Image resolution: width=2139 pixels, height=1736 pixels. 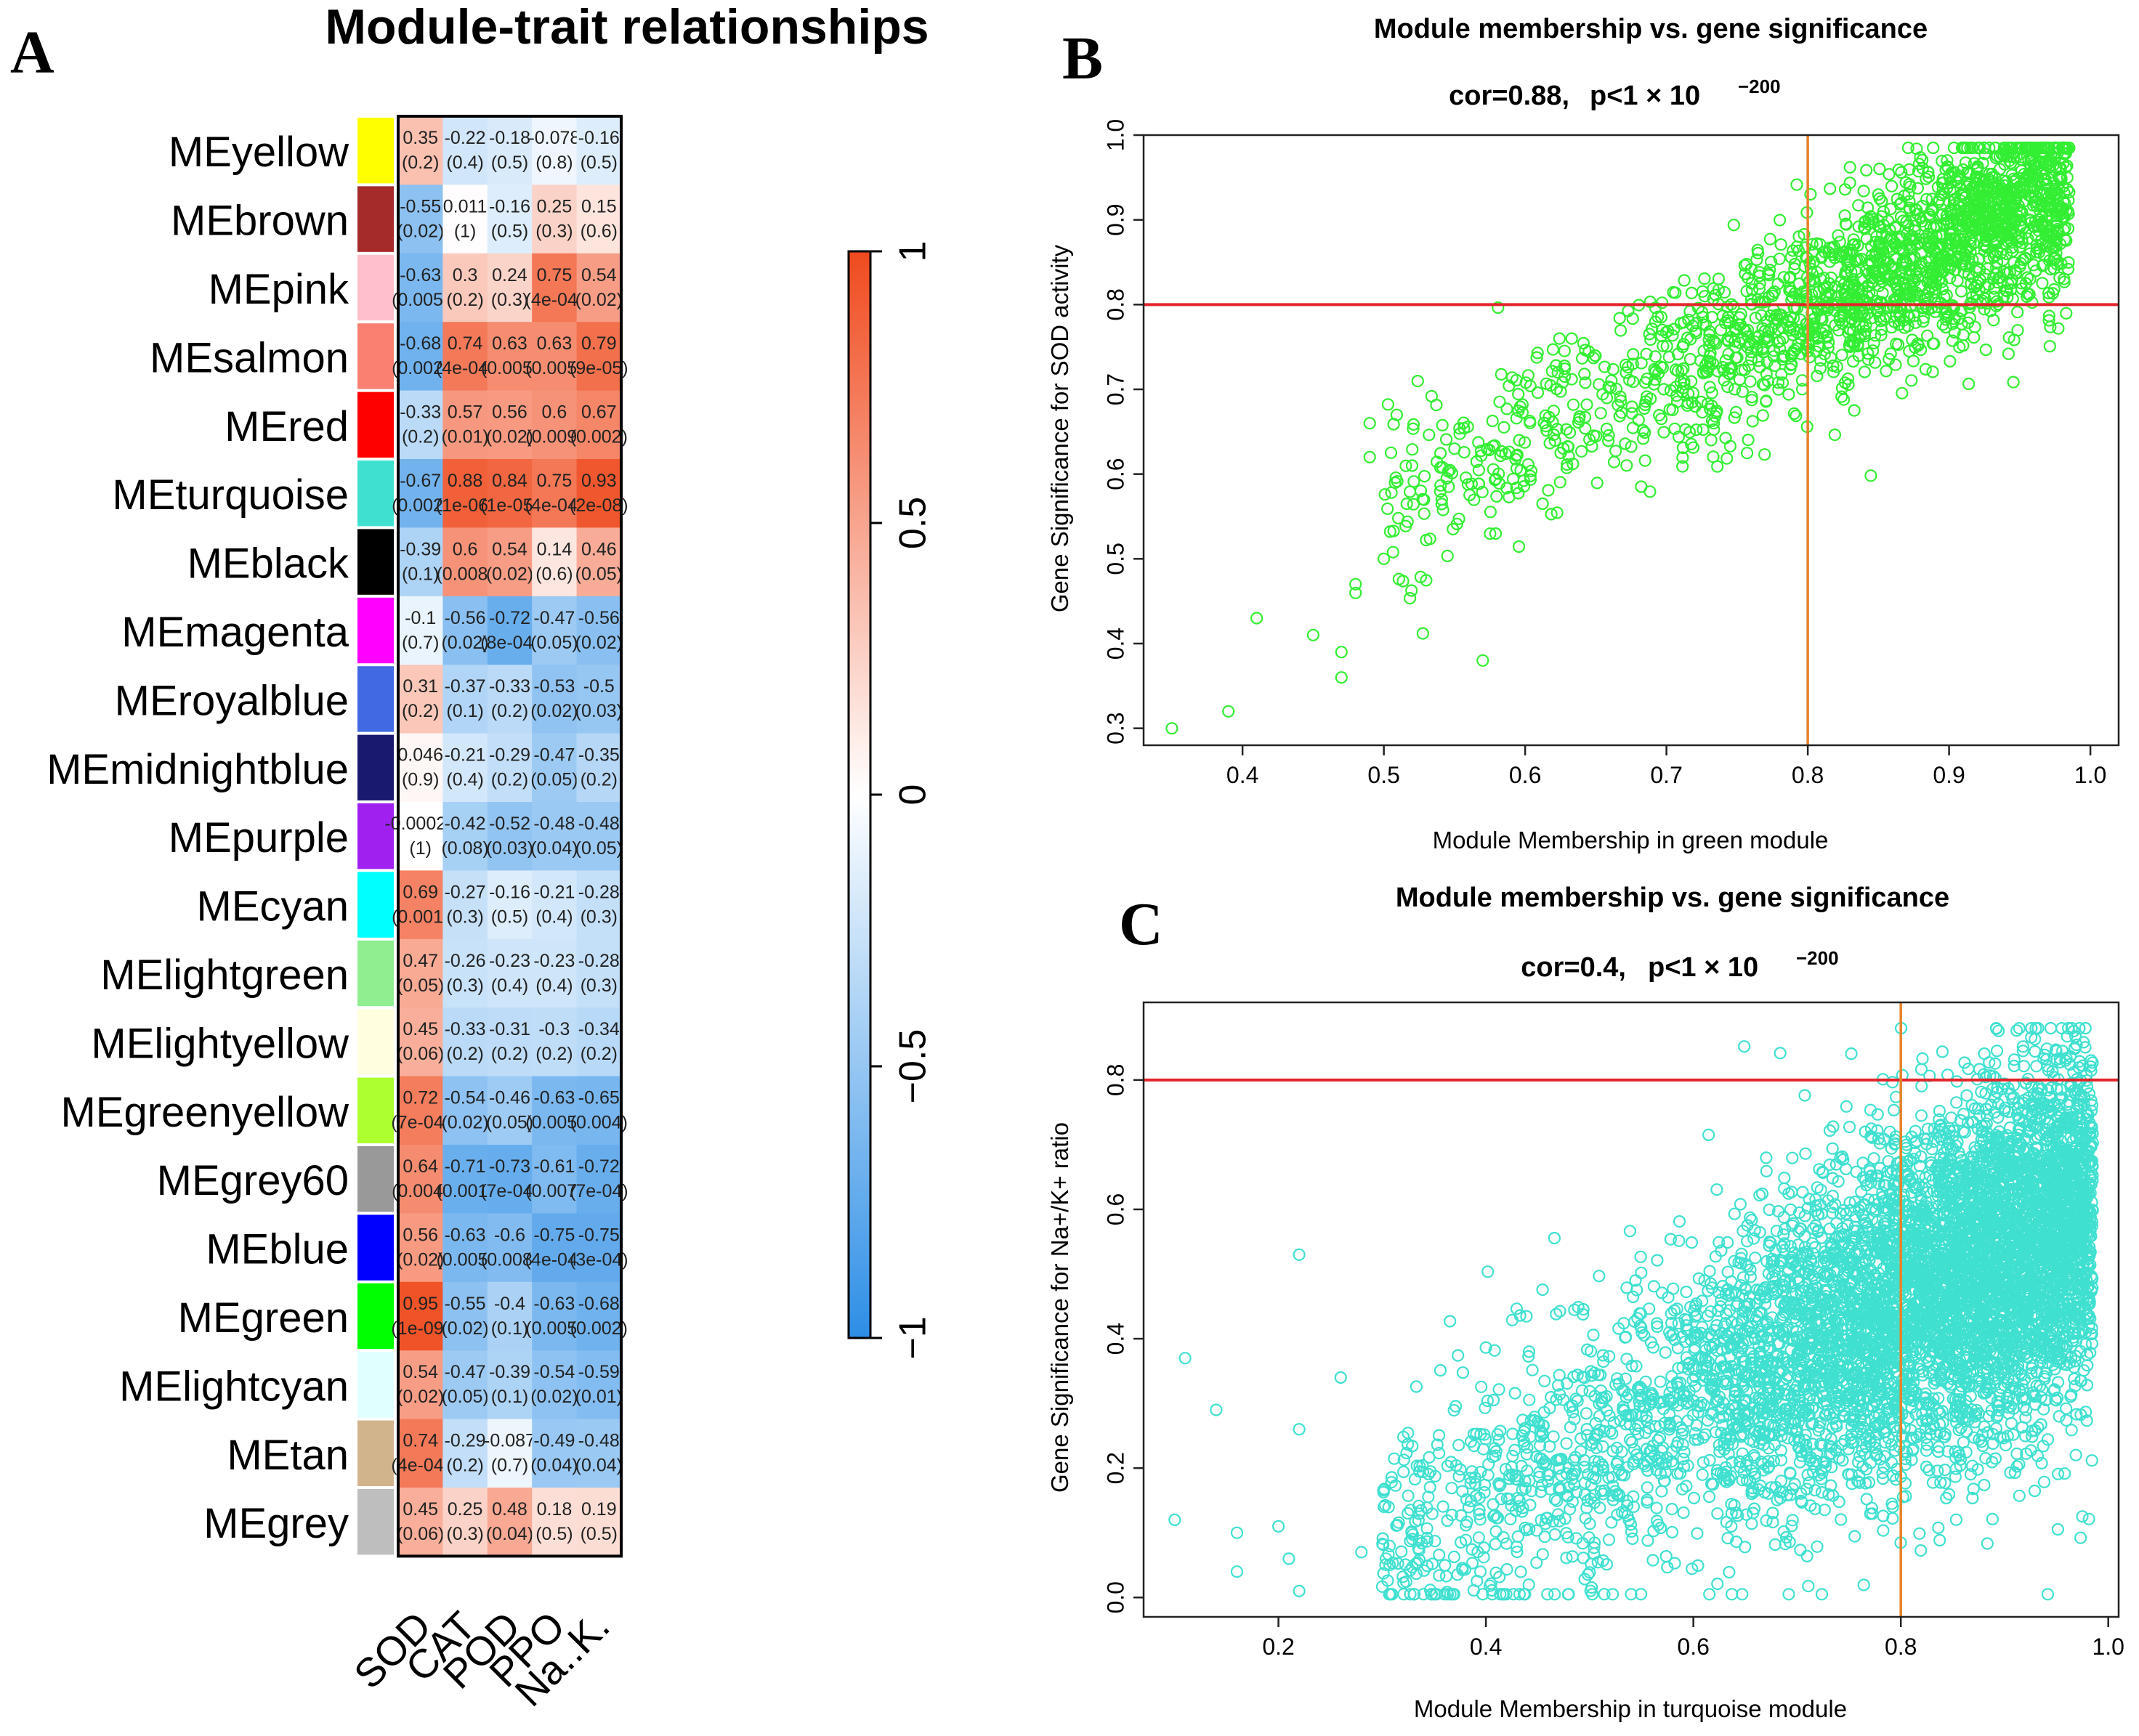 What do you see at coordinates (465, 1191) in the screenshot?
I see `heatmap-cell-pvalue: (0.001)` at bounding box center [465, 1191].